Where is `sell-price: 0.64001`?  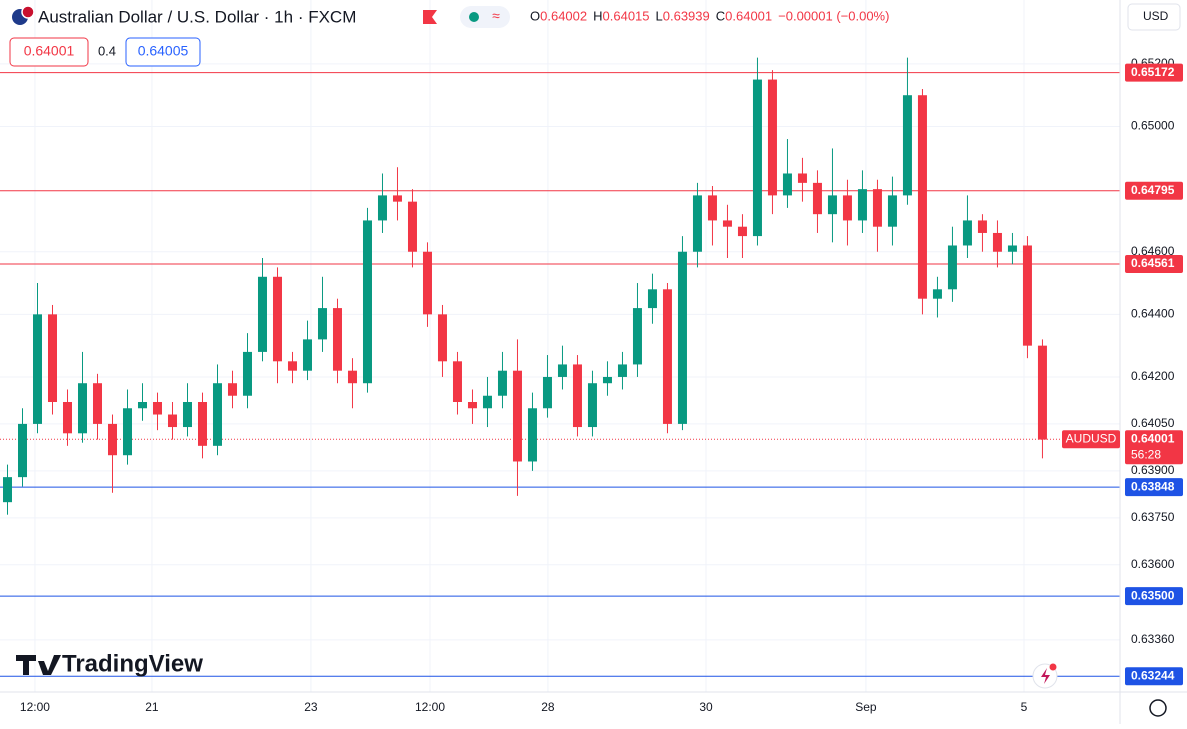 sell-price: 0.64001 is located at coordinates (49, 51).